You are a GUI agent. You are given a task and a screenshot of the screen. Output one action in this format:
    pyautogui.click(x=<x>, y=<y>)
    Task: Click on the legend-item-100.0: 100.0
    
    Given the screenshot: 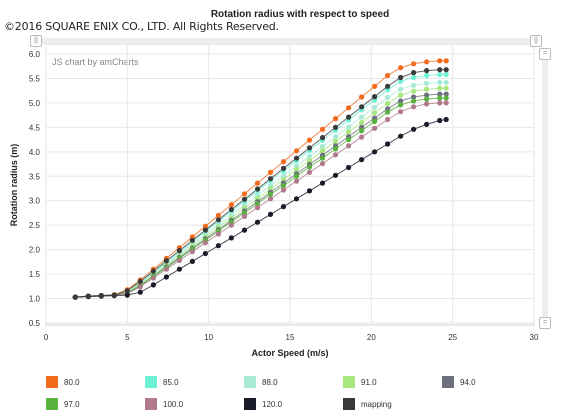 What is the action you would take?
    pyautogui.click(x=164, y=404)
    